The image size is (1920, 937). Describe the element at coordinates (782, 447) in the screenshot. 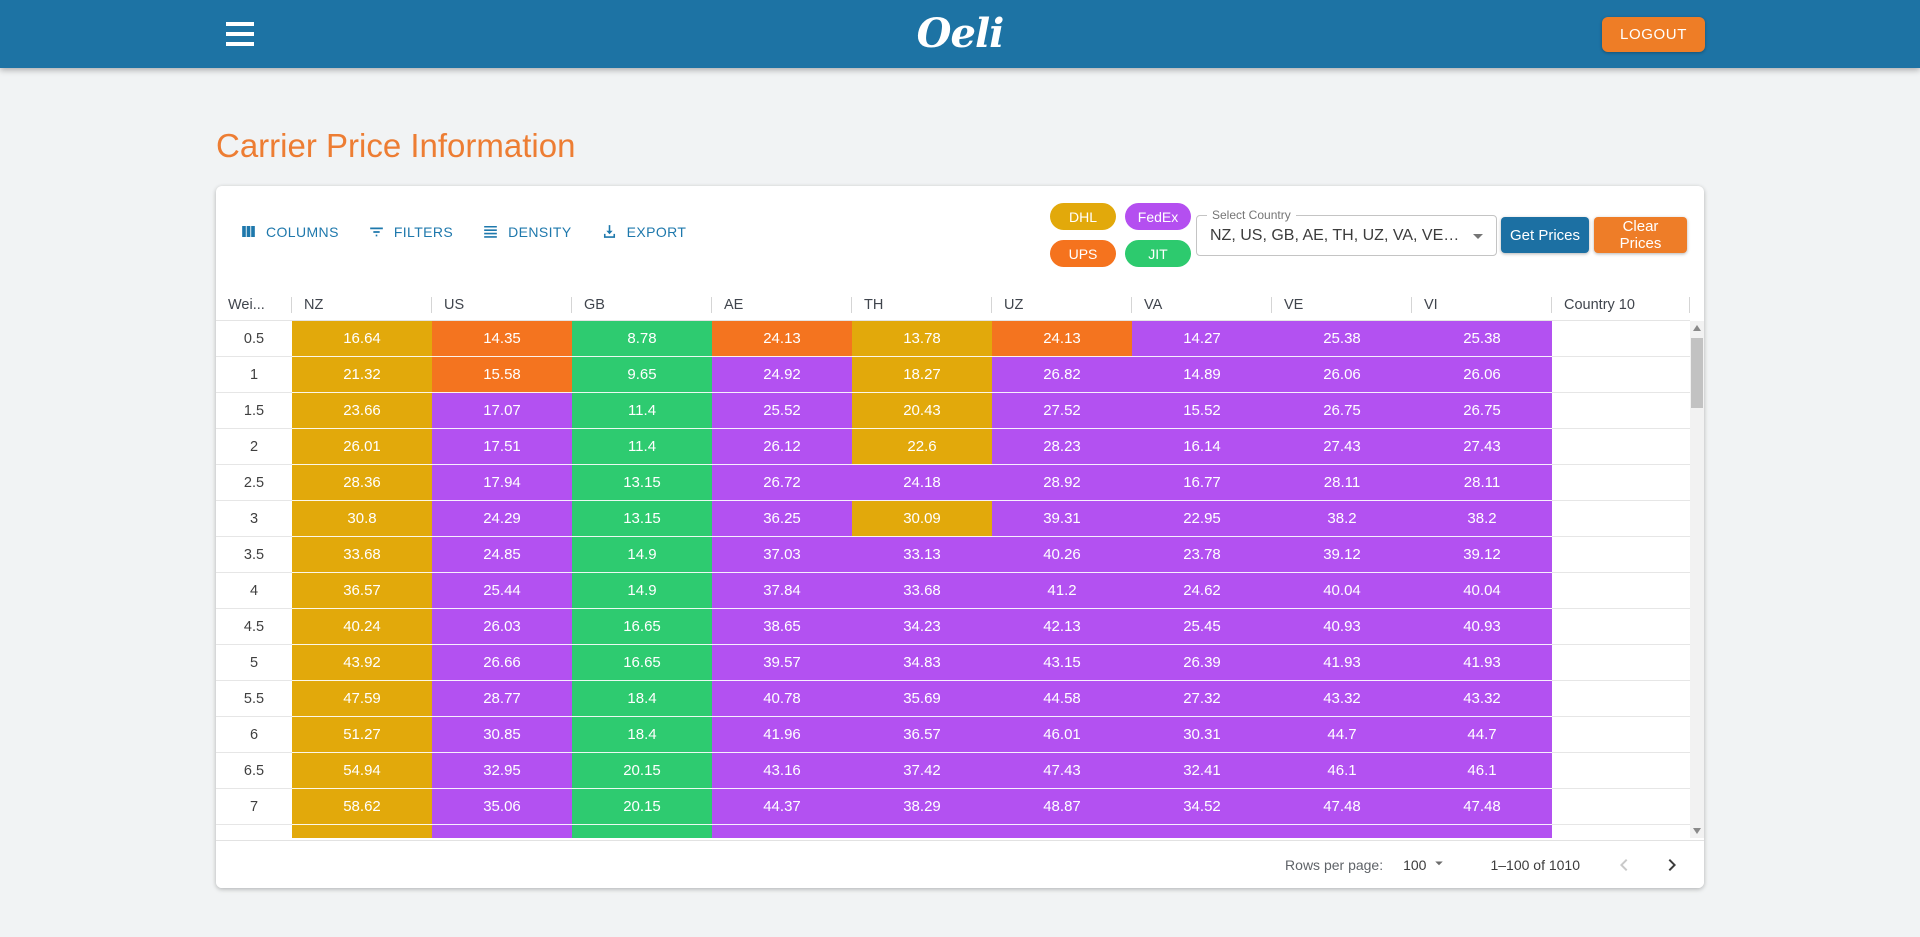

I see `price-cell: 26.12` at that location.